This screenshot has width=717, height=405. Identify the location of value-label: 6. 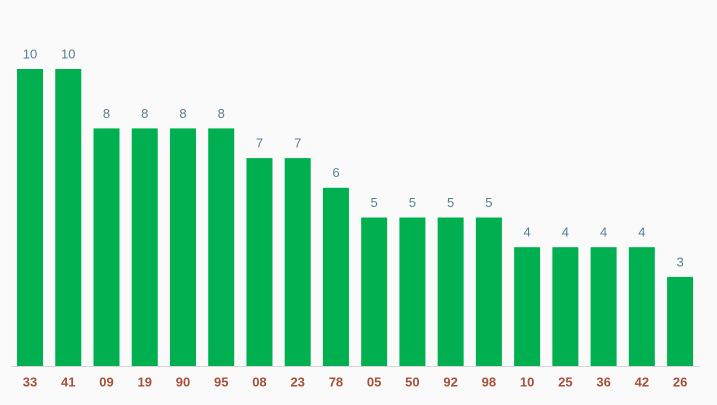
(335, 172).